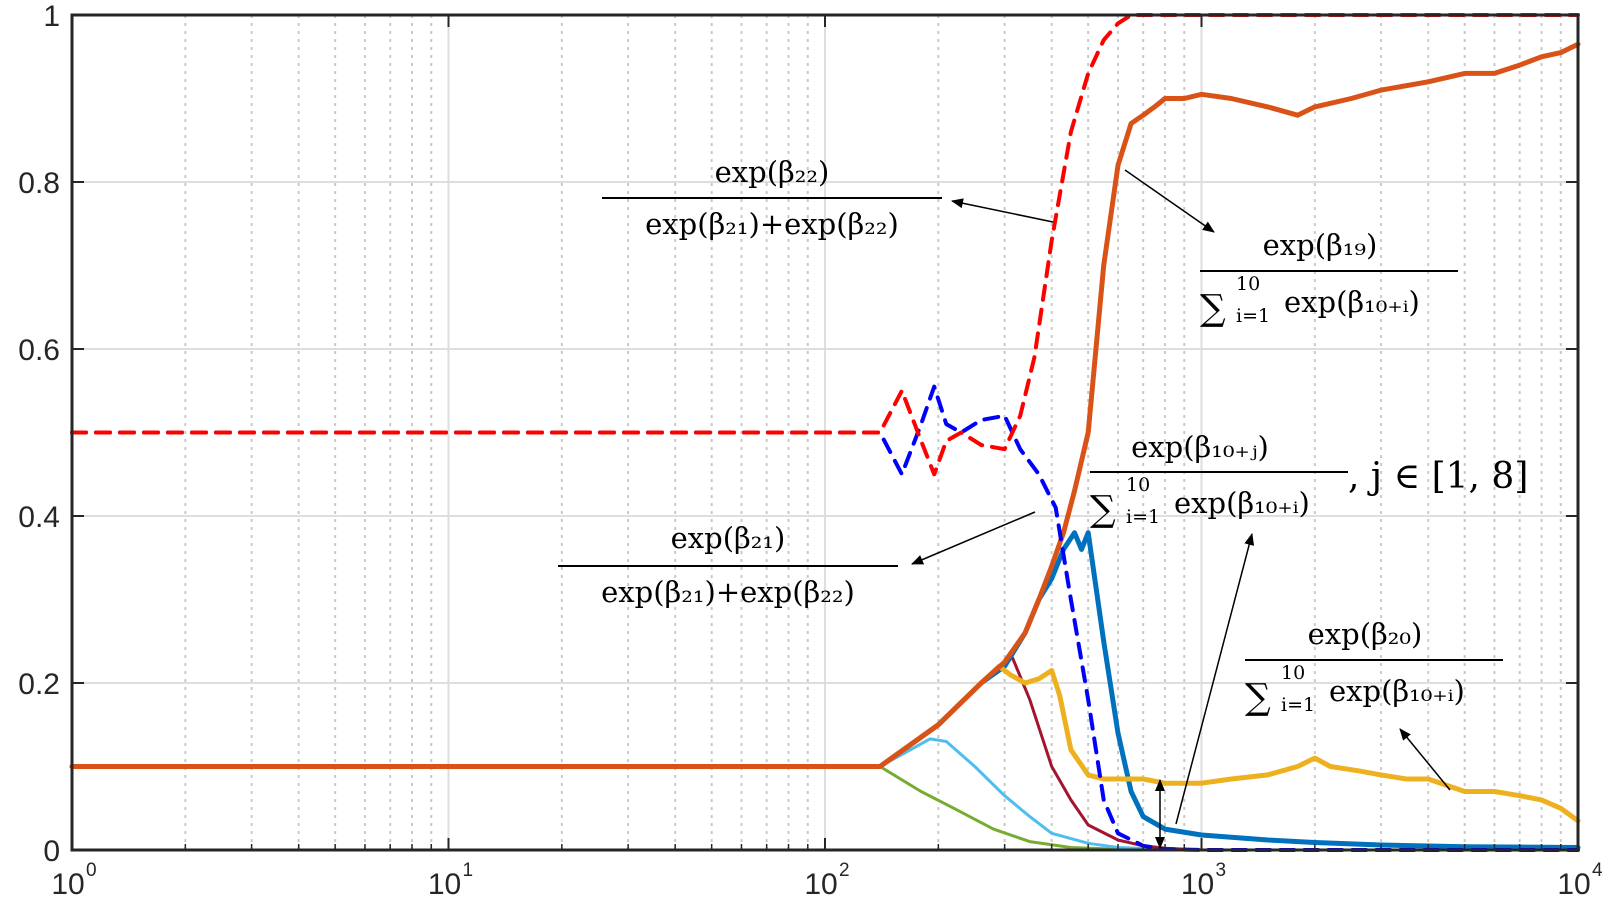 The width and height of the screenshot is (1616, 919). What do you see at coordinates (973, 538) in the screenshot?
I see `annotation-beta21-arrow` at bounding box center [973, 538].